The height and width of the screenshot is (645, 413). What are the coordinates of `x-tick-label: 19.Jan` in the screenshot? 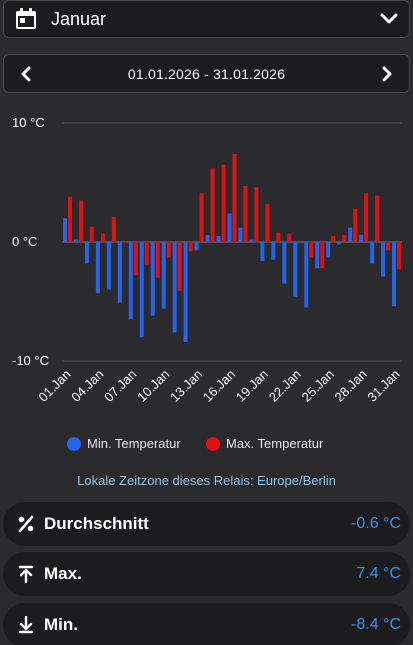 It's located at (252, 386).